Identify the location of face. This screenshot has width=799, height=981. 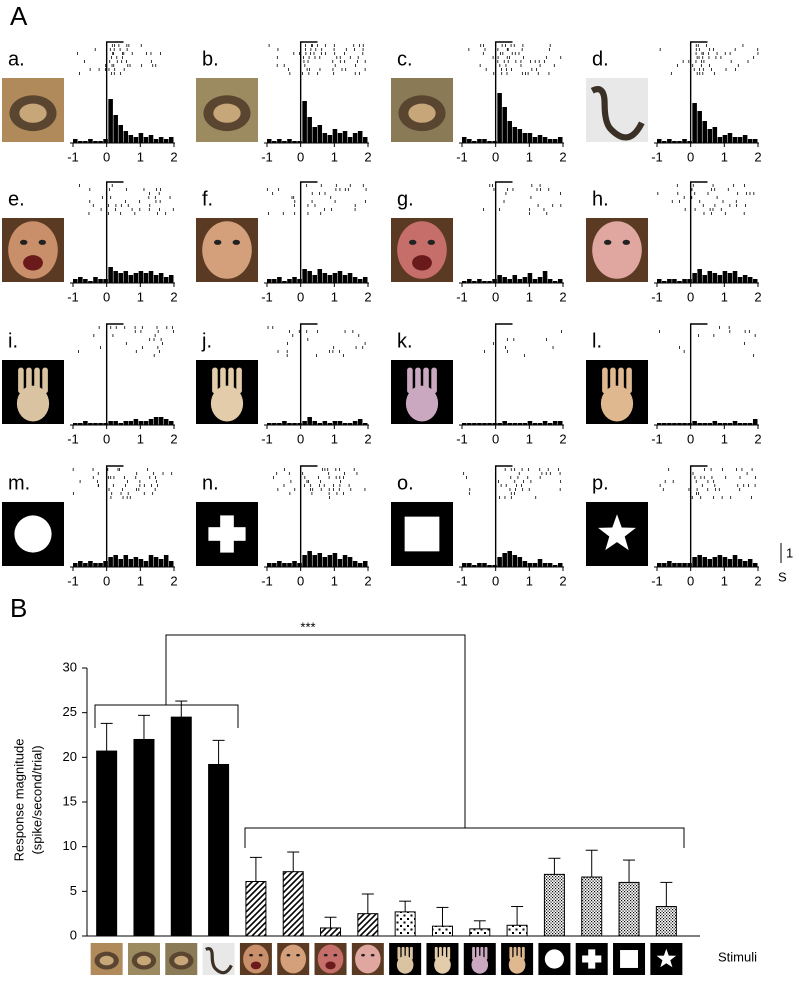
(33, 250).